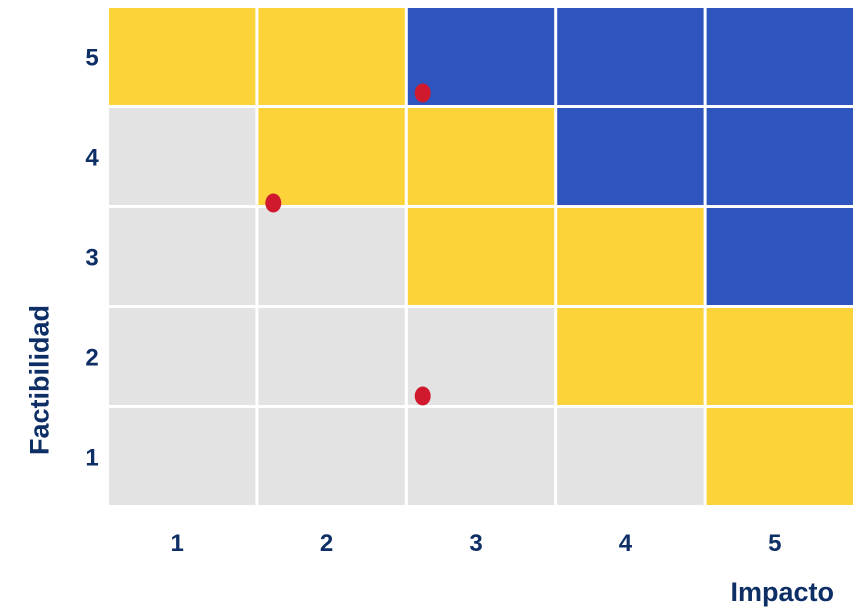 The height and width of the screenshot is (615, 856). I want to click on matrix-cell-x5-y5, so click(779, 56).